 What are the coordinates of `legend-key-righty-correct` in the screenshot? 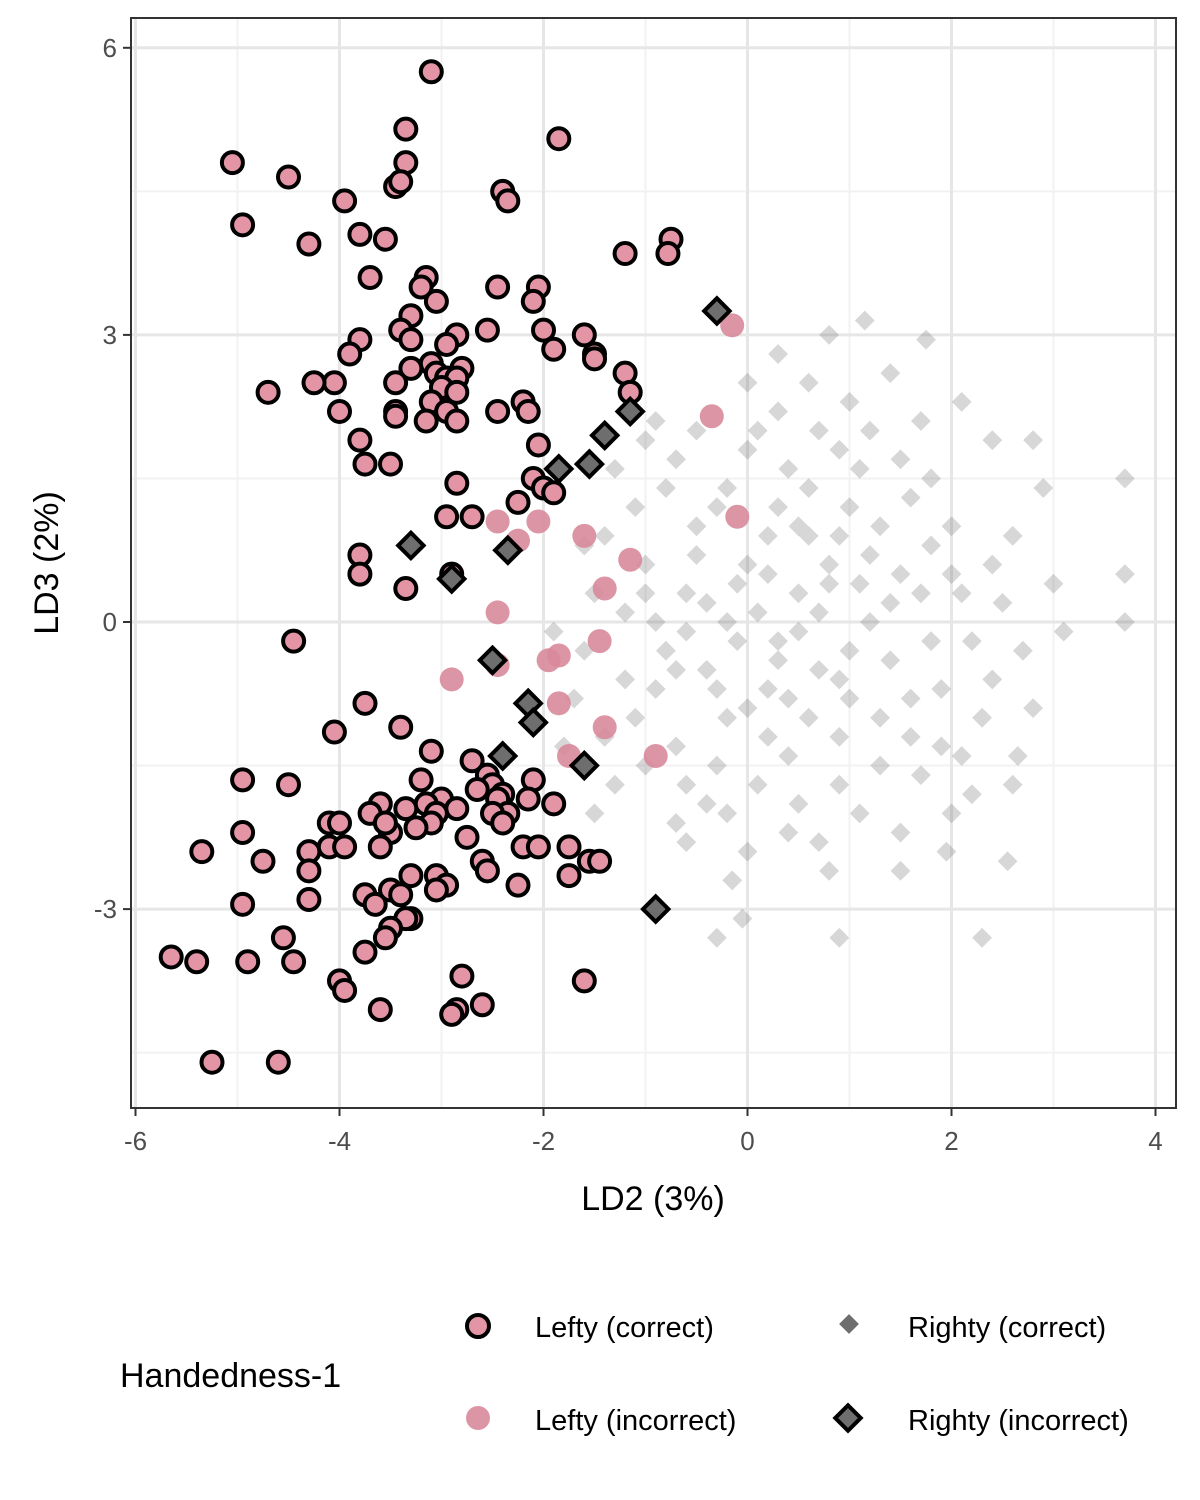 It's located at (849, 1324).